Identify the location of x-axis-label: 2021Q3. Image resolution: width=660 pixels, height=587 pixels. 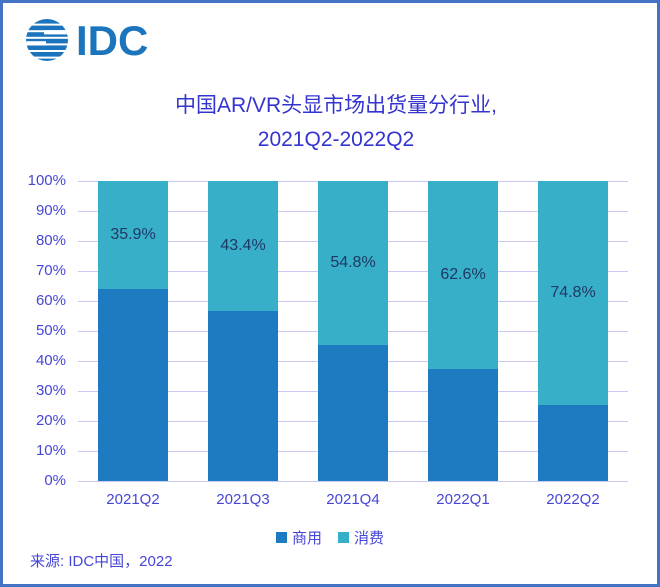
(243, 499).